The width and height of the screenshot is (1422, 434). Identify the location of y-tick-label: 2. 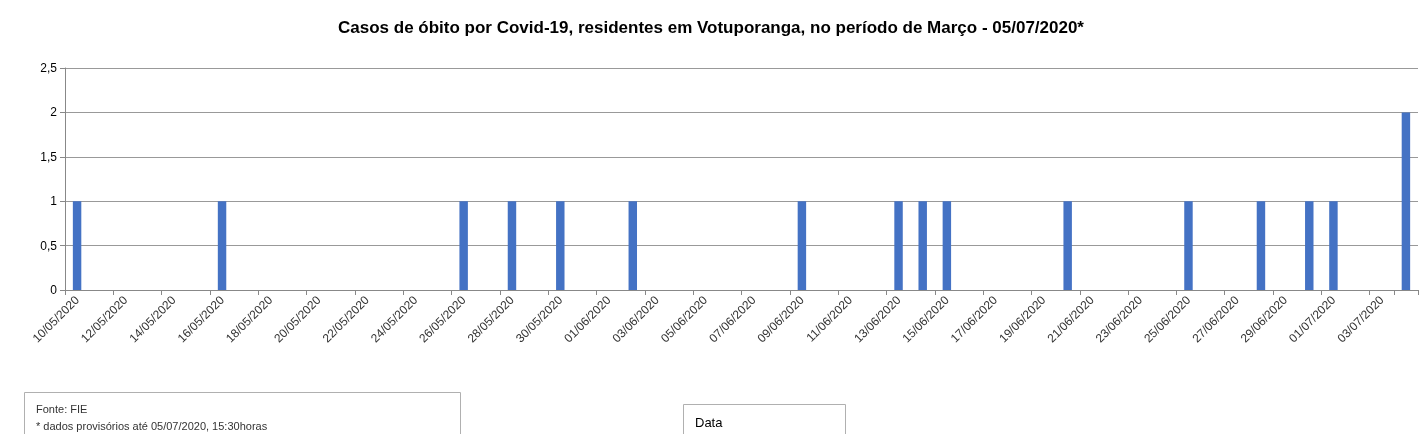
(54, 112).